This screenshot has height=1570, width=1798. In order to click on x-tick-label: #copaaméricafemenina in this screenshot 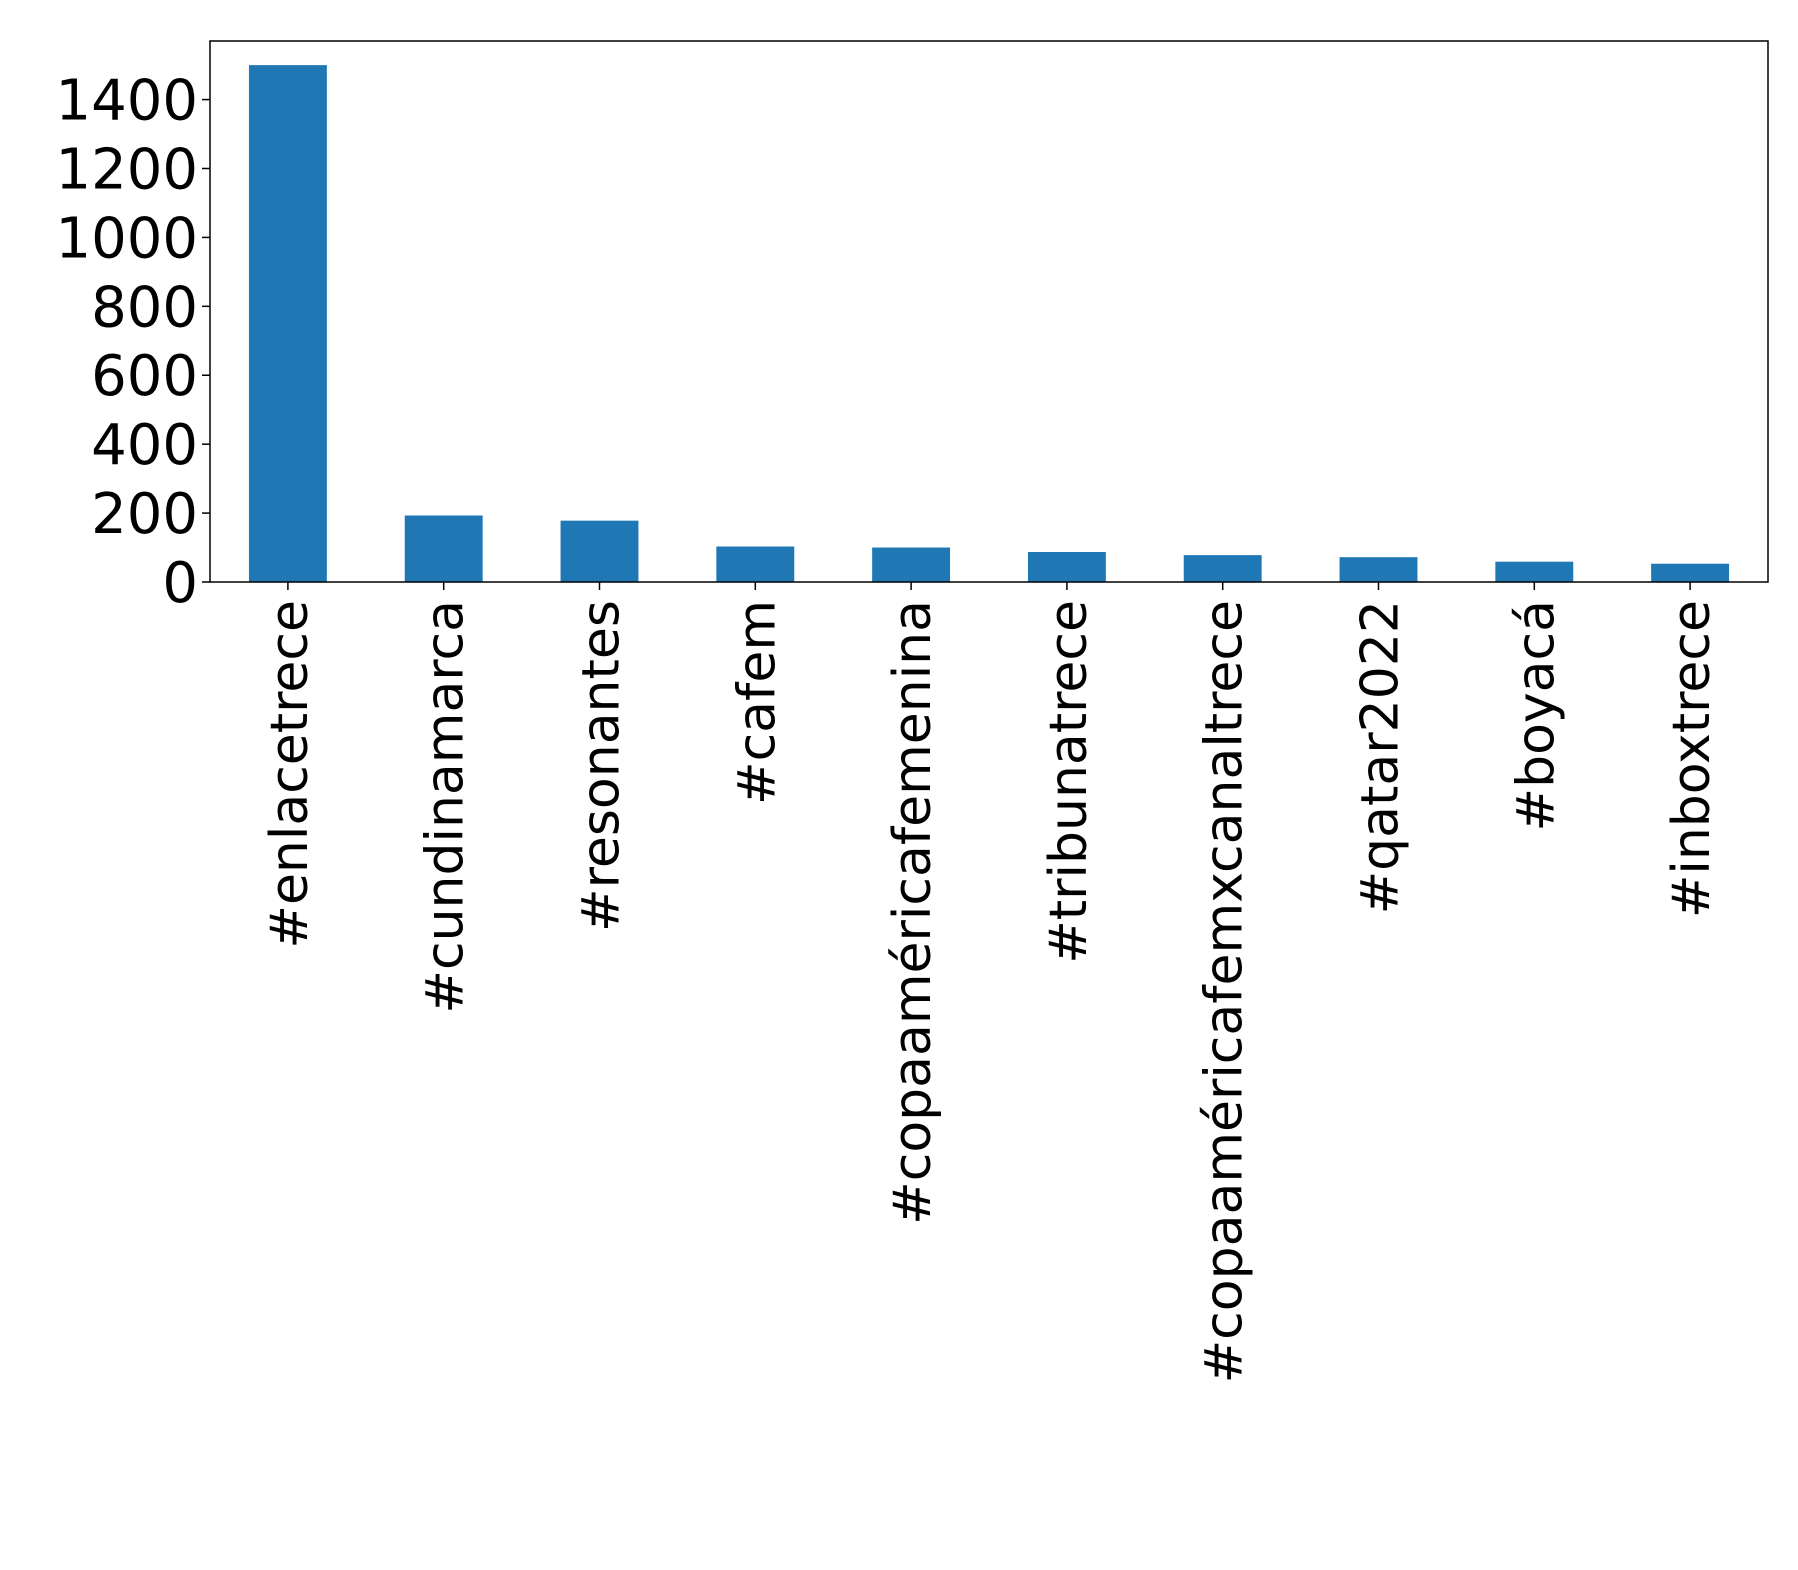, I will do `click(913, 912)`.